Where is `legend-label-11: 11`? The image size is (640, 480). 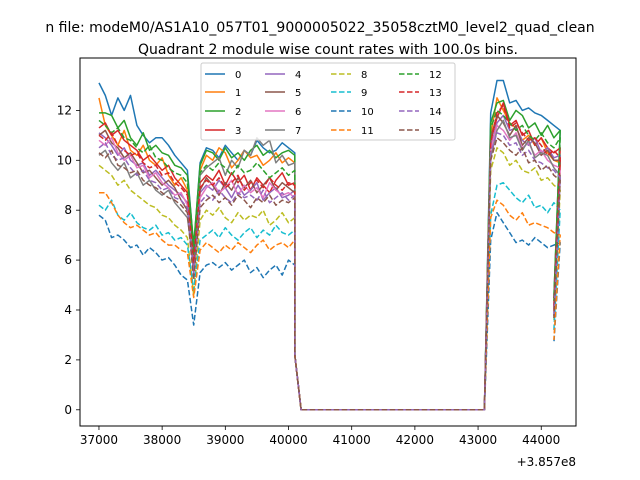 legend-label-11: 11 is located at coordinates (367, 131).